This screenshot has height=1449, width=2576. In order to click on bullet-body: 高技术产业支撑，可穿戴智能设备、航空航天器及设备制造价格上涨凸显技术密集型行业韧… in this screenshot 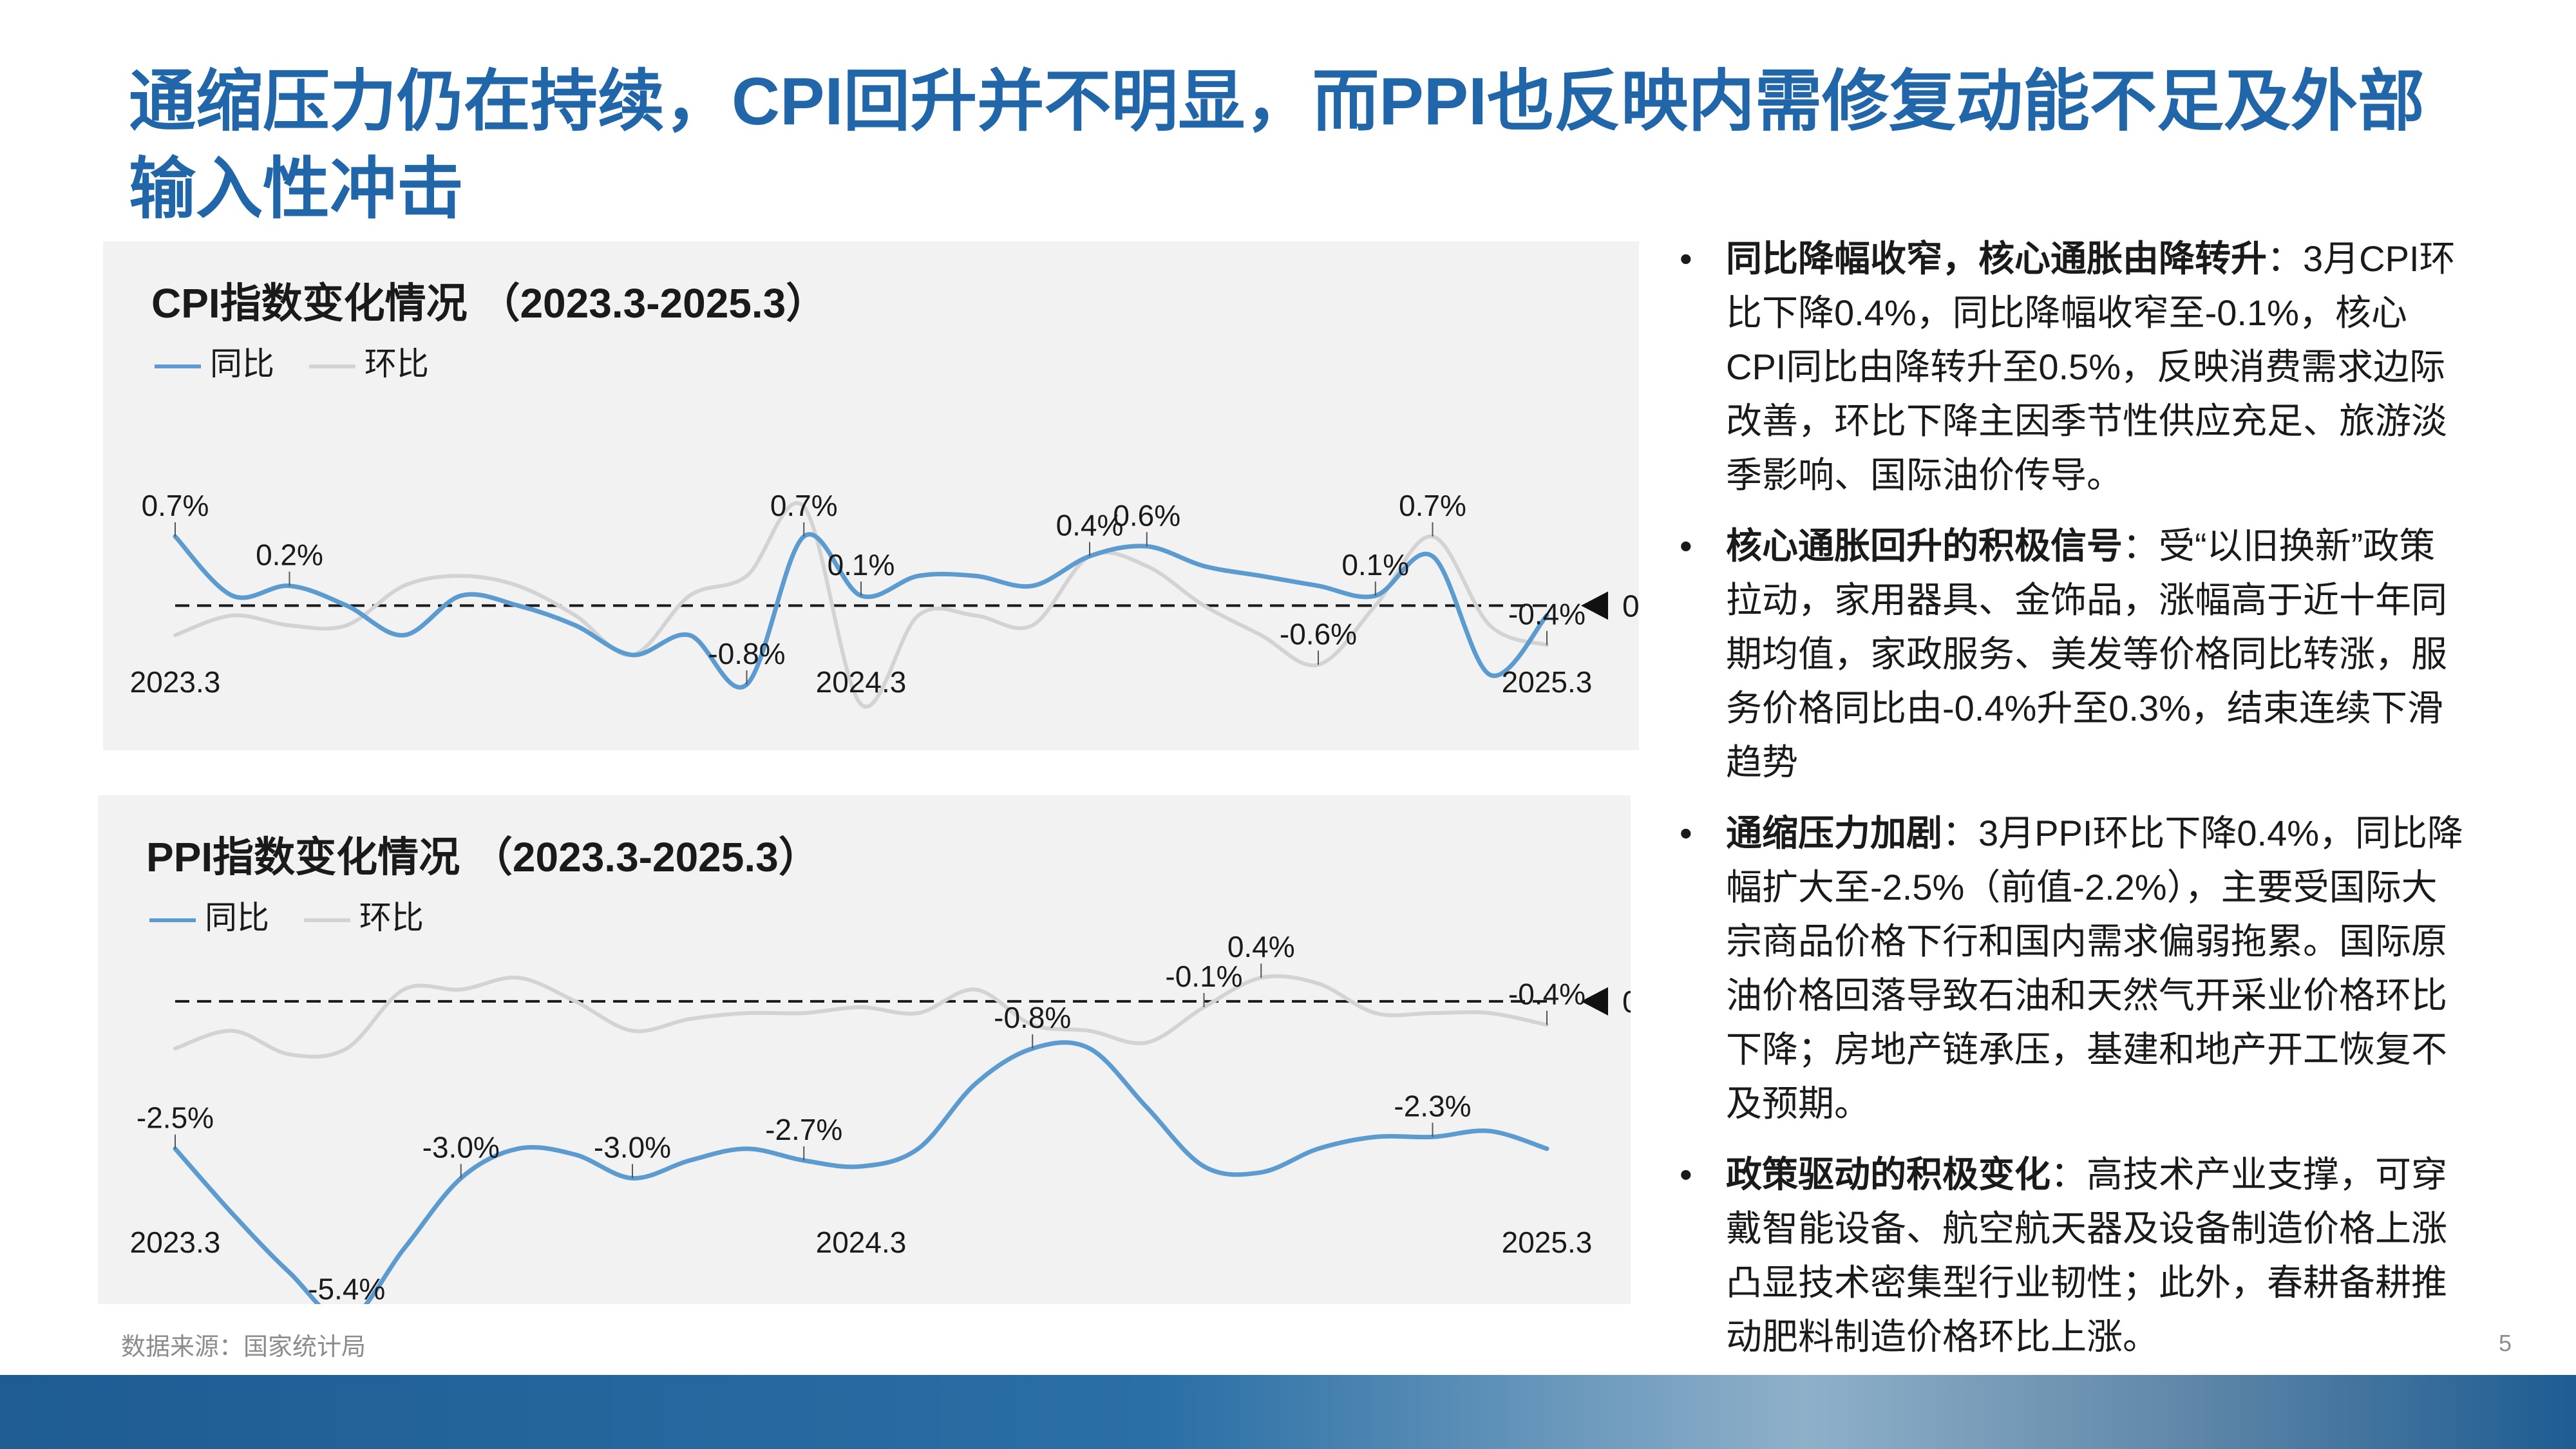, I will do `click(2086, 1255)`.